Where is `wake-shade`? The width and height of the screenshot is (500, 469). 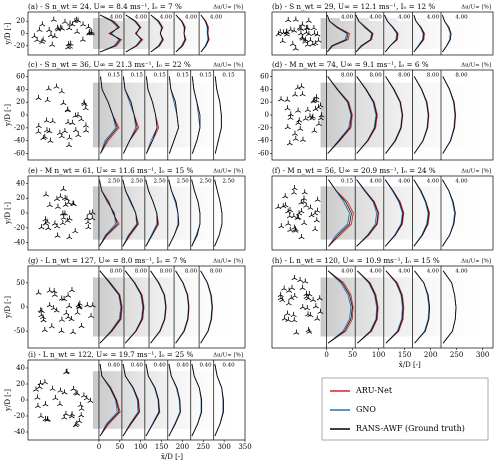 wake-shade is located at coordinates (406, 213).